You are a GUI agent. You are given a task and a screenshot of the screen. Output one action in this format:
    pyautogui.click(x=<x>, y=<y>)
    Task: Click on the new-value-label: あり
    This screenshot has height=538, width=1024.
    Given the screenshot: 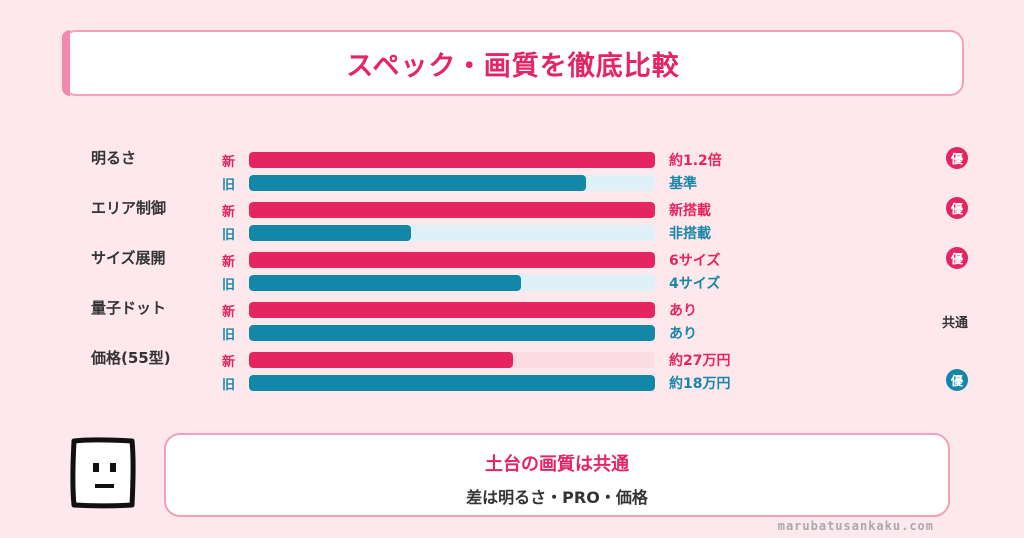 What is the action you would take?
    pyautogui.click(x=683, y=311)
    